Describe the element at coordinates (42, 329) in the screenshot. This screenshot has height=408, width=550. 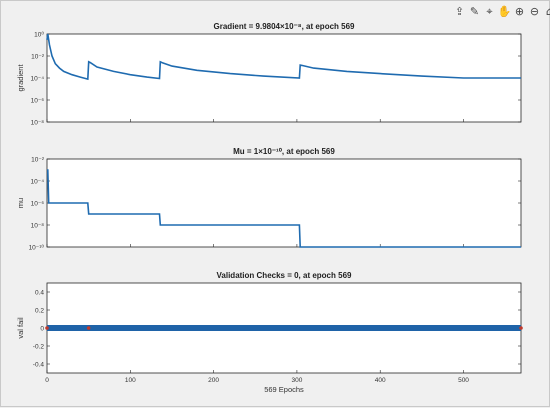
I see `validation-ytick-label: 0` at that location.